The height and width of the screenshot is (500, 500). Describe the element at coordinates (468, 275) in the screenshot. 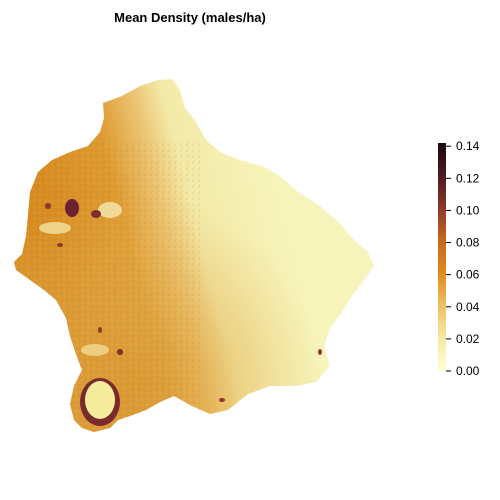

I see `legend-tick-label: 0.06` at that location.